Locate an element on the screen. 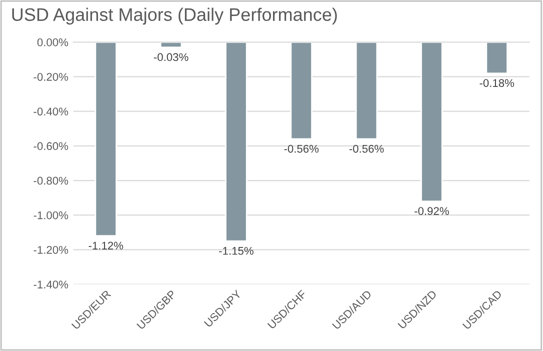 This screenshot has width=543, height=351. data-label: -1.15% is located at coordinates (236, 250).